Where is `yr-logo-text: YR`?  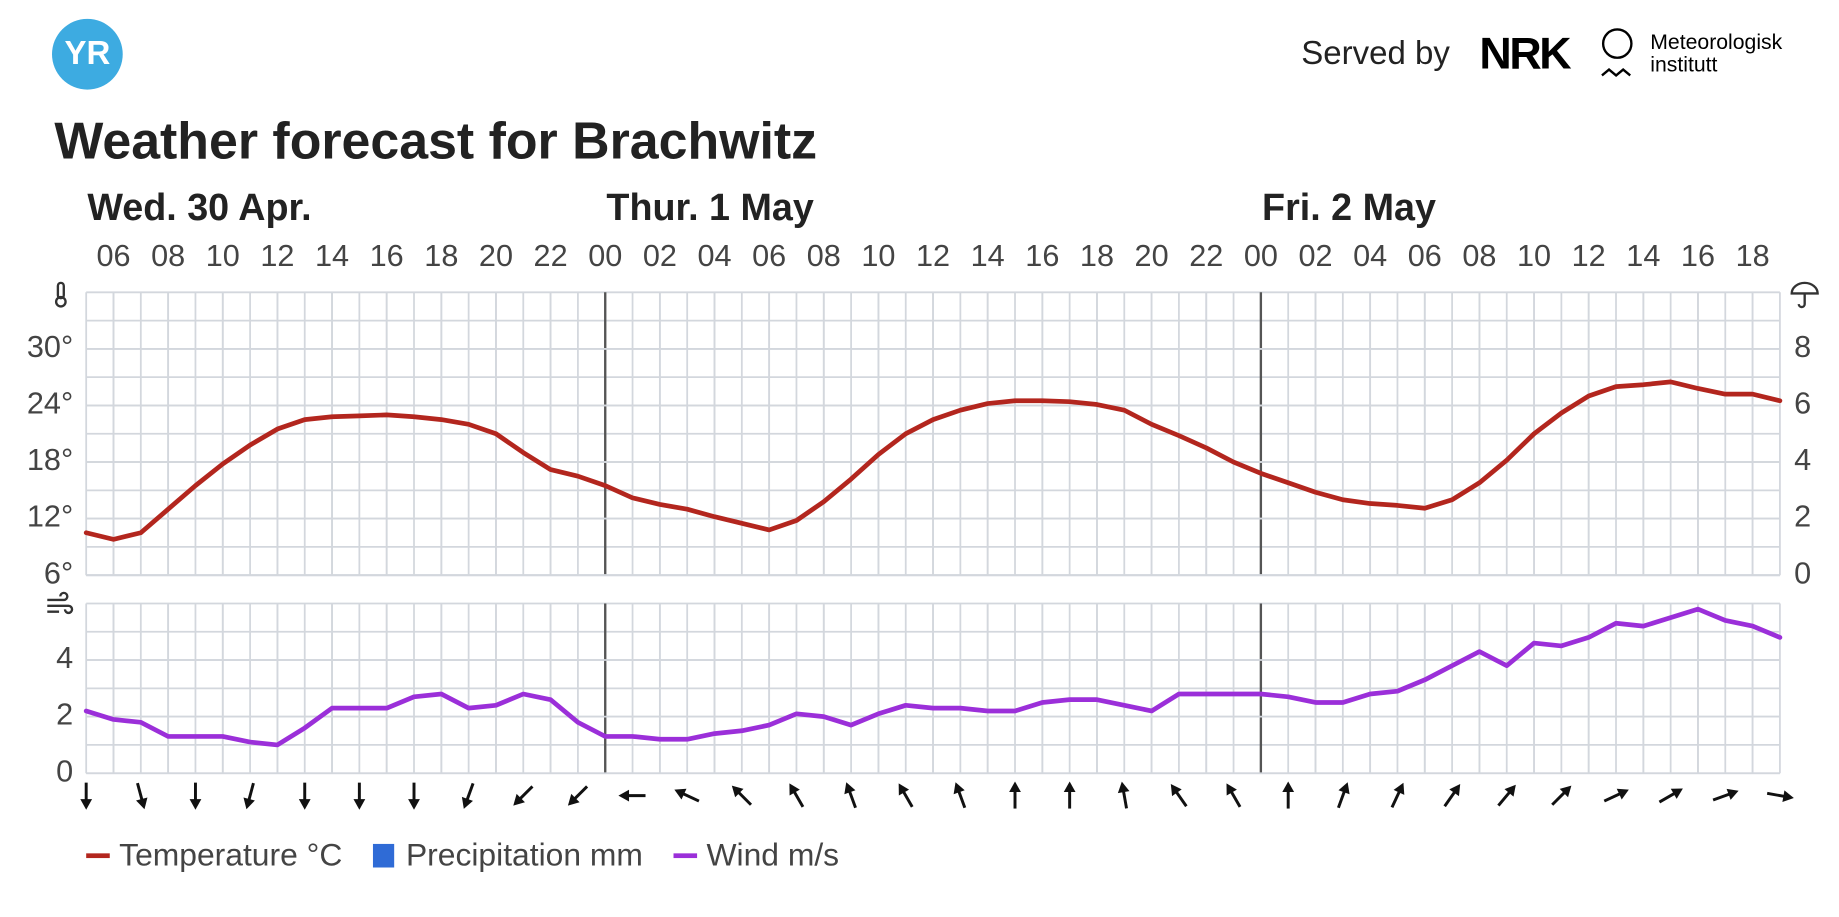
yr-logo-text: YR is located at coordinates (87, 52).